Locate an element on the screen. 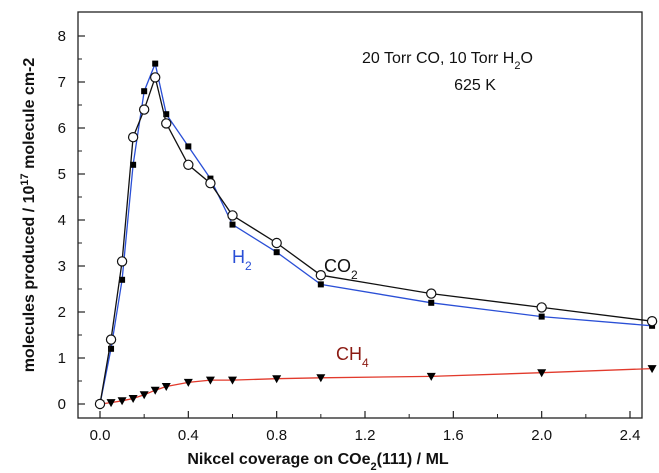  series-label-h2: H2 is located at coordinates (242, 260).